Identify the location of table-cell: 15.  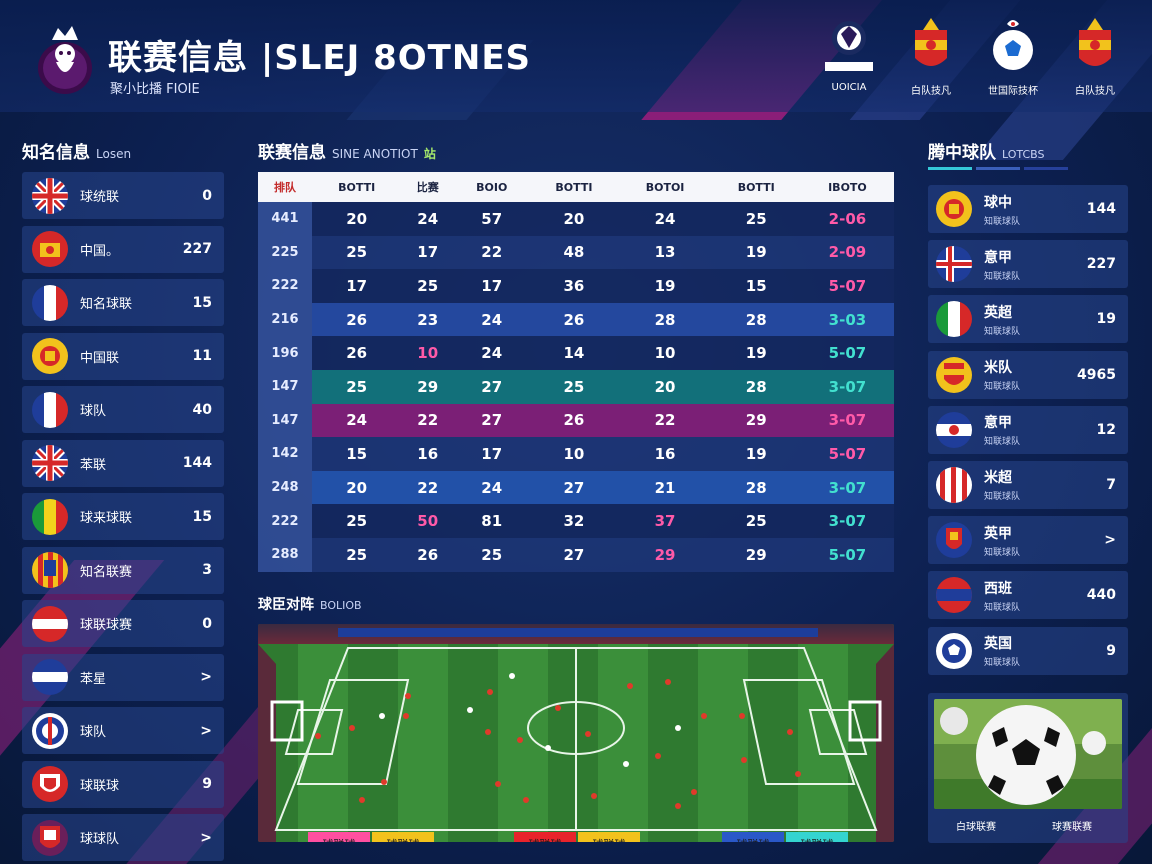
(357, 454).